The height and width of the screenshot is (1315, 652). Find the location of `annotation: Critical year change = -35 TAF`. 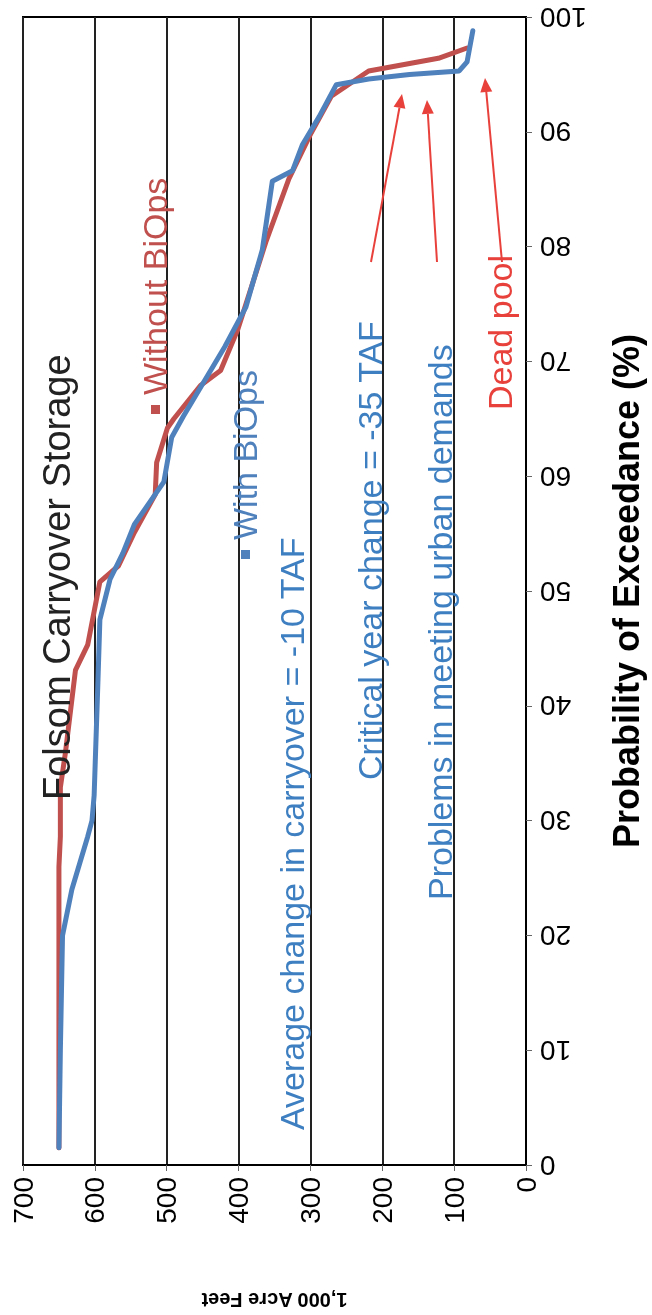

annotation: Critical year change = -35 TAF is located at coordinates (370, 550).